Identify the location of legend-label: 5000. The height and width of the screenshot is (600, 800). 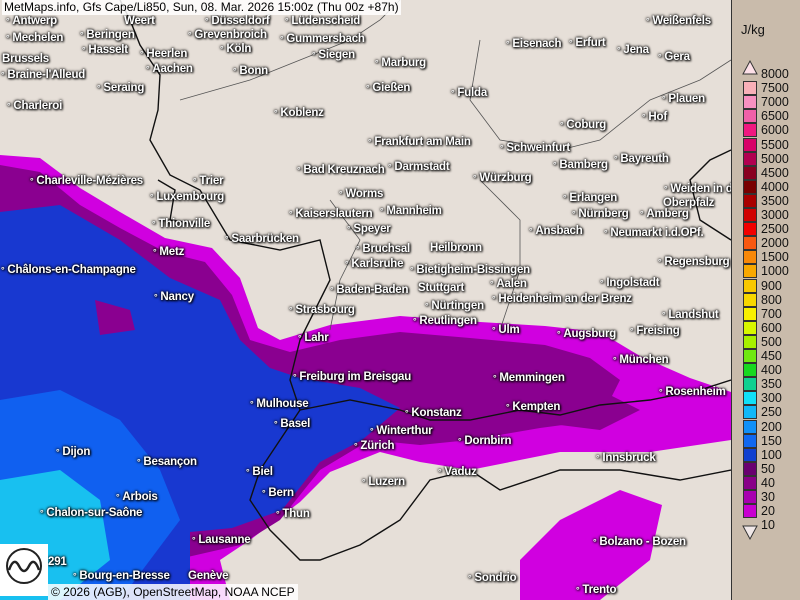
(775, 158).